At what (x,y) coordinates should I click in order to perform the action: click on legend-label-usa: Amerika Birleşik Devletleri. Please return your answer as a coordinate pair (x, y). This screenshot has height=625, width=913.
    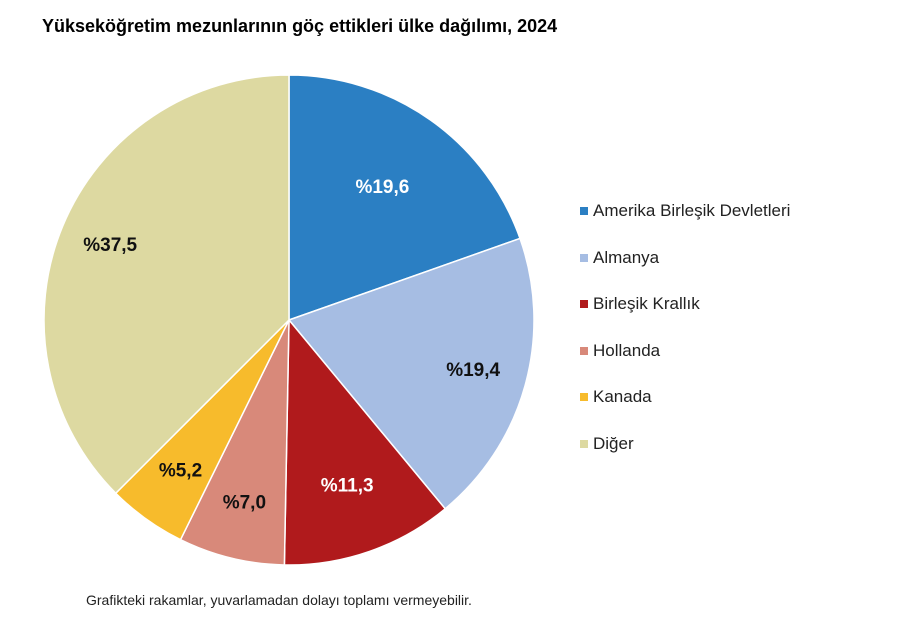
    Looking at the image, I should click on (692, 211).